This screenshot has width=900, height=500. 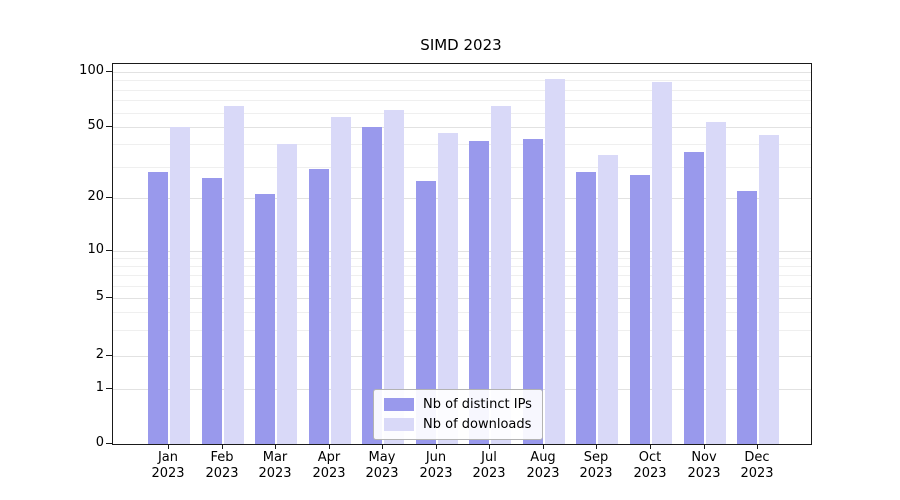 I want to click on y-tick-label: 10, so click(x=95, y=249).